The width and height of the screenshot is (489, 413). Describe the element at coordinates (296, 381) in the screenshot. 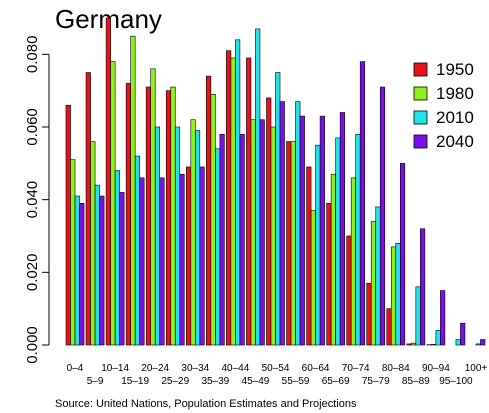

I see `x-tick-label: 55–59` at that location.